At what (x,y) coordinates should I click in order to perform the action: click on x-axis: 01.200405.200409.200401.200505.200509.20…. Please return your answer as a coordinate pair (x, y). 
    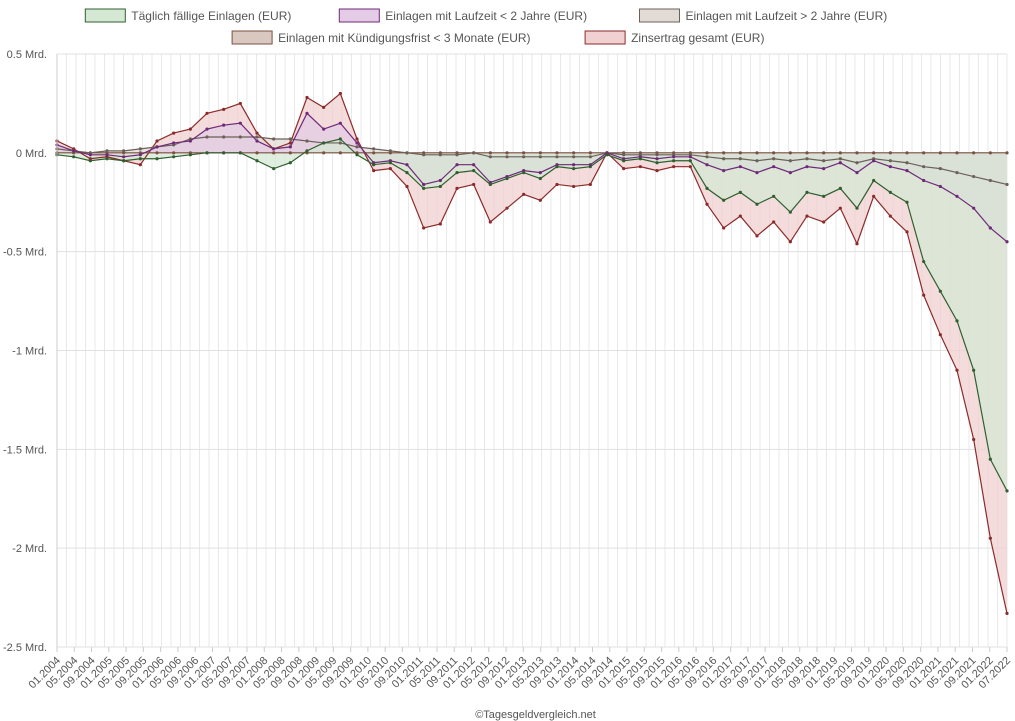
    Looking at the image, I should click on (520, 669).